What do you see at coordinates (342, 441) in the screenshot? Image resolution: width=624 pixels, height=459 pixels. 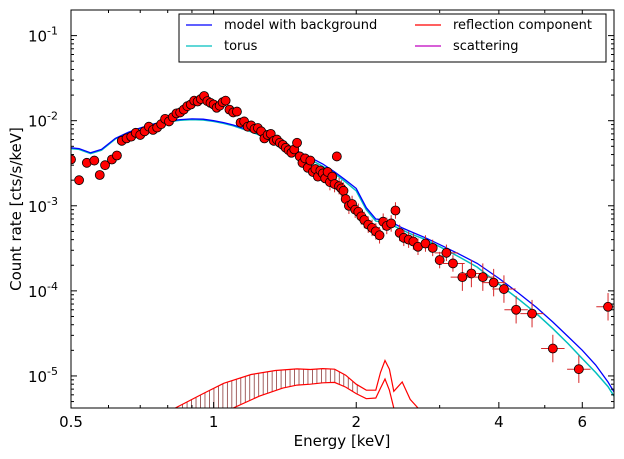 I see `x-axis-label: Energy [keV]` at bounding box center [342, 441].